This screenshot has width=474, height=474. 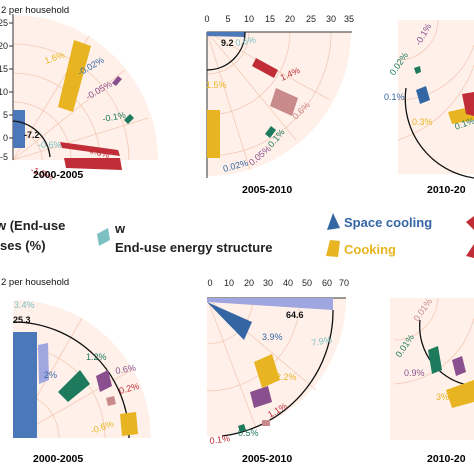 I want to click on unit-label-bottom: 2 per household, so click(x=35, y=282).